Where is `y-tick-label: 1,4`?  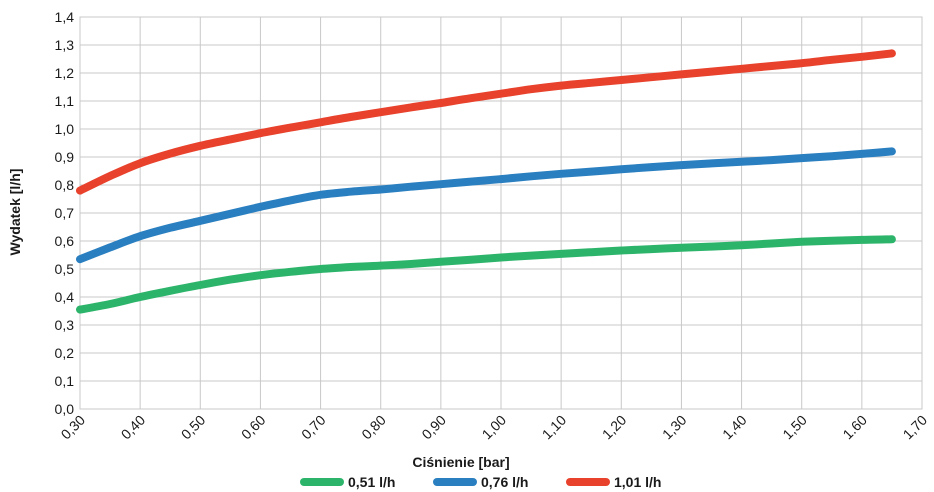 y-tick-label: 1,4 is located at coordinates (65, 17).